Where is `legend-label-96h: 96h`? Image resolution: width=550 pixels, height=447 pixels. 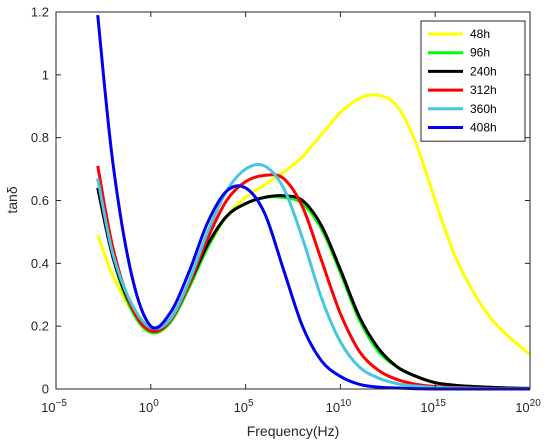
legend-label-96h: 96h is located at coordinates (480, 53).